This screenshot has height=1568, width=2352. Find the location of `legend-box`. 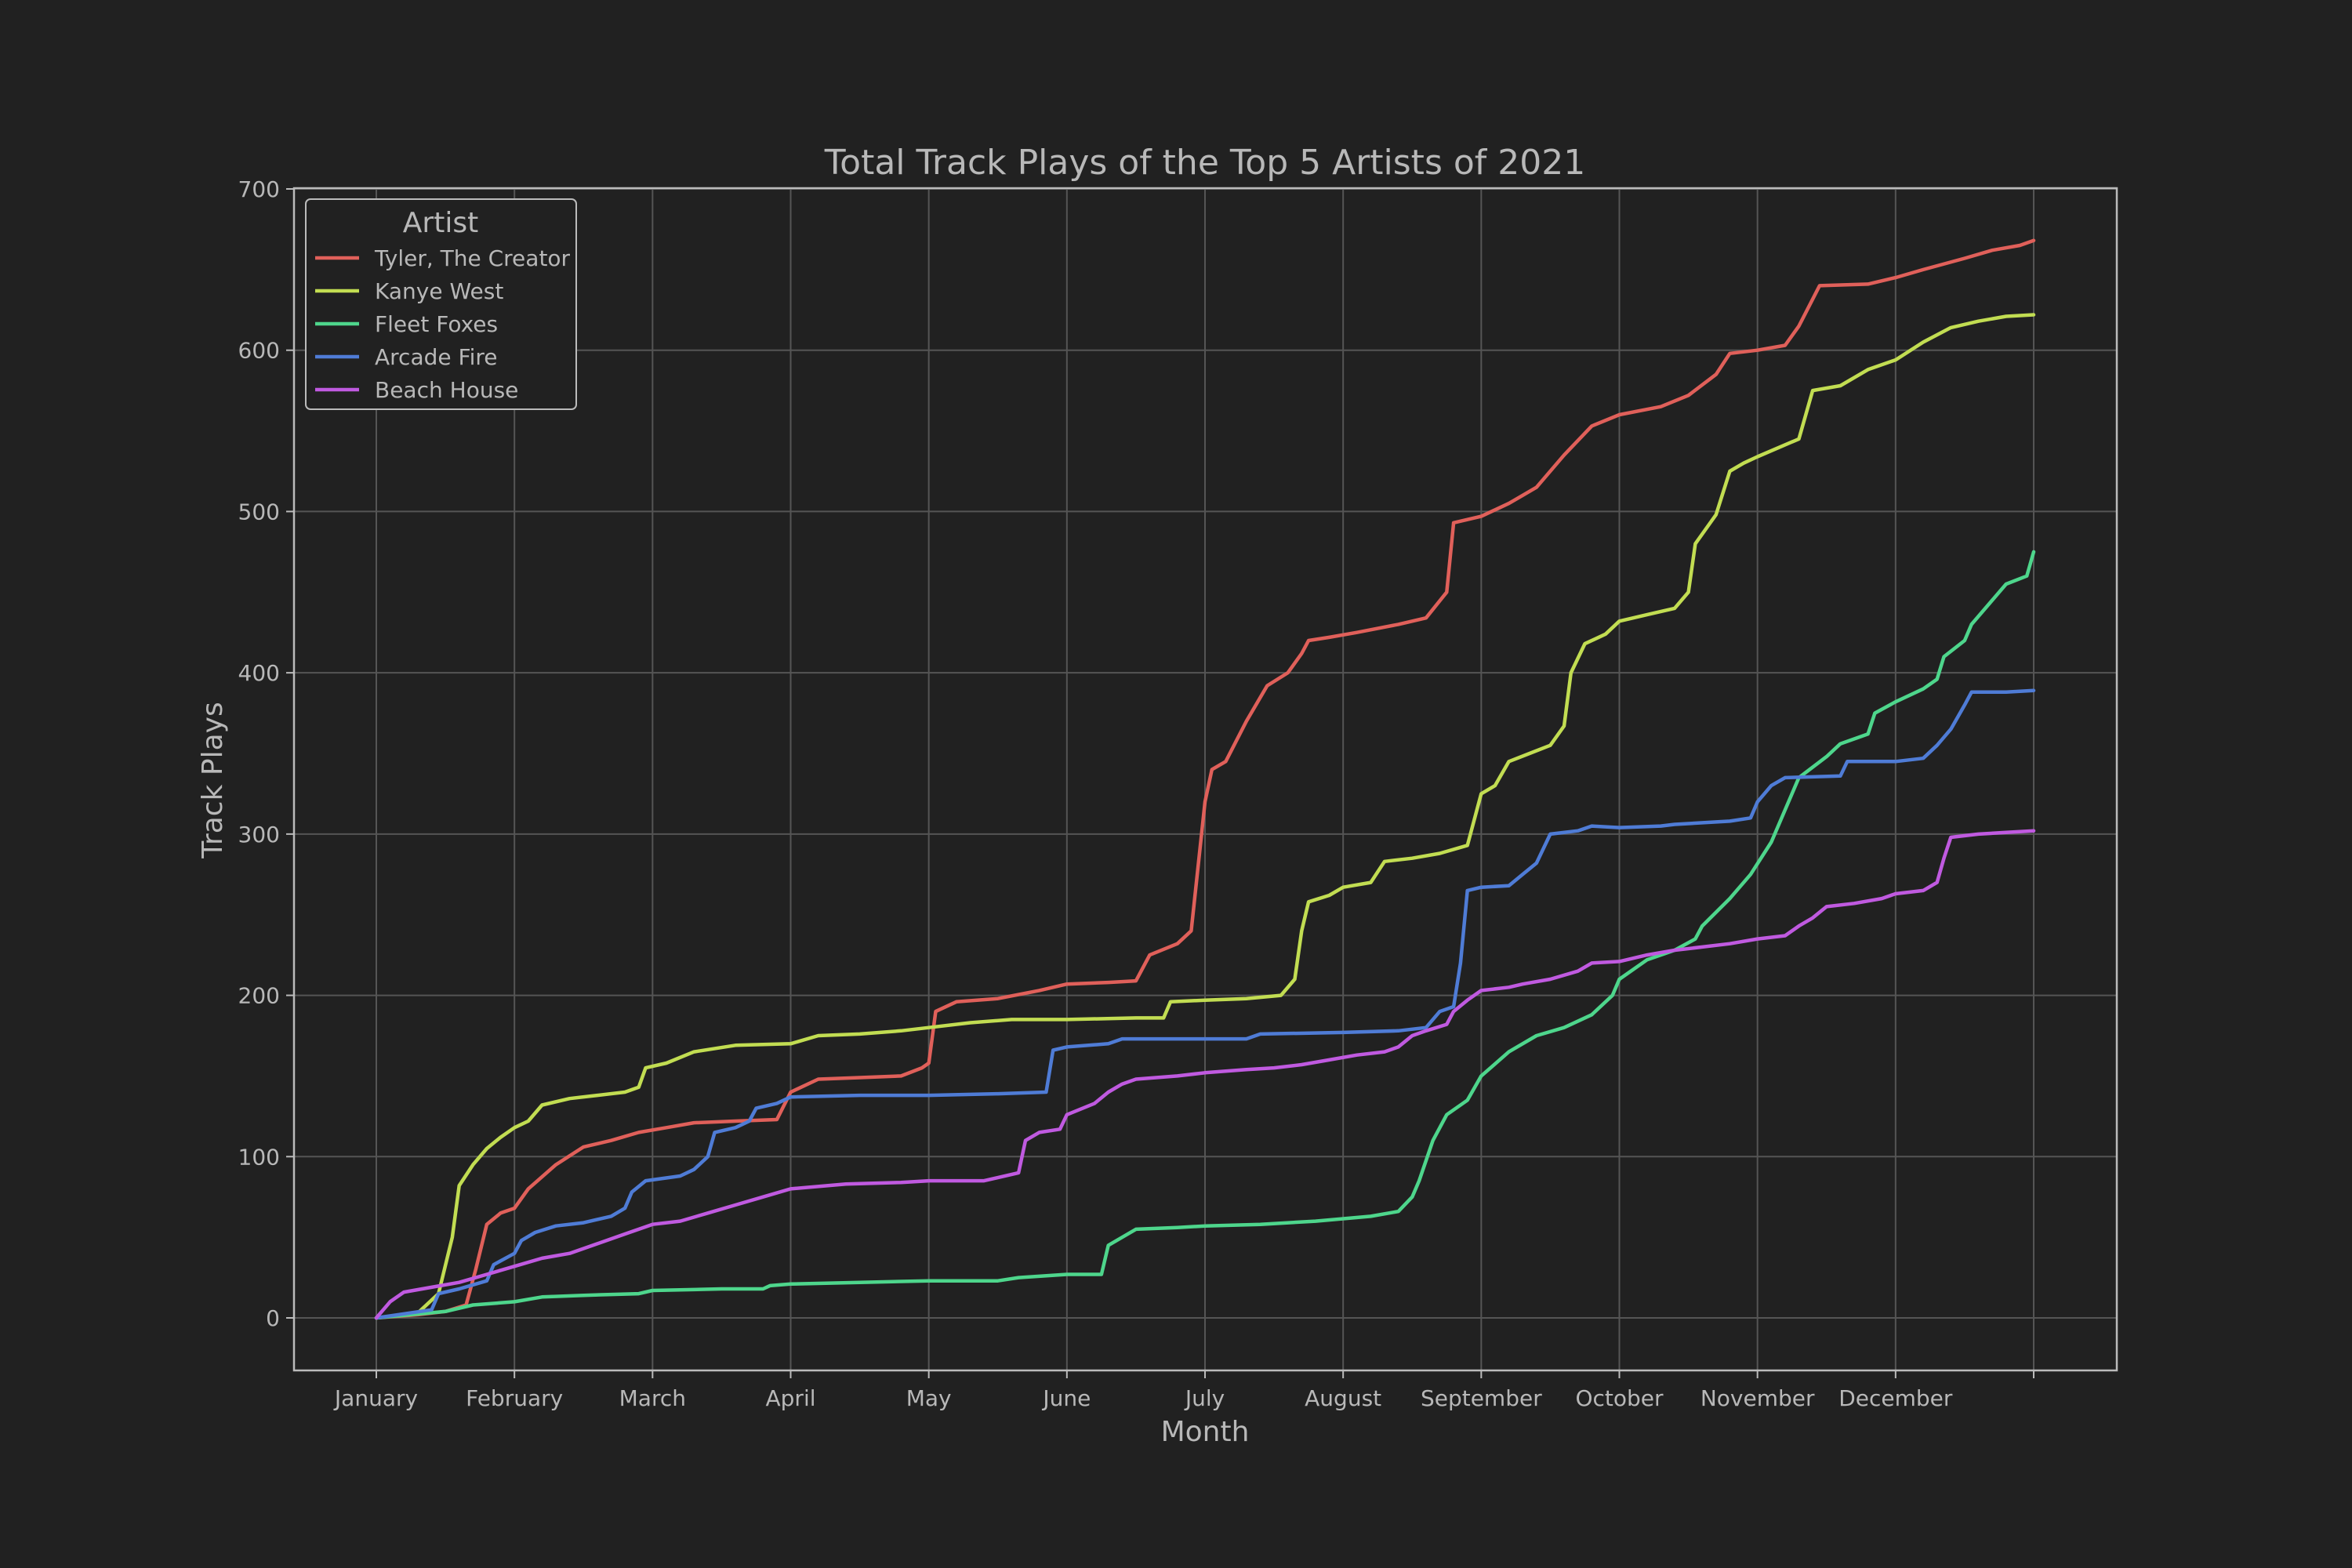

legend-box is located at coordinates (441, 304).